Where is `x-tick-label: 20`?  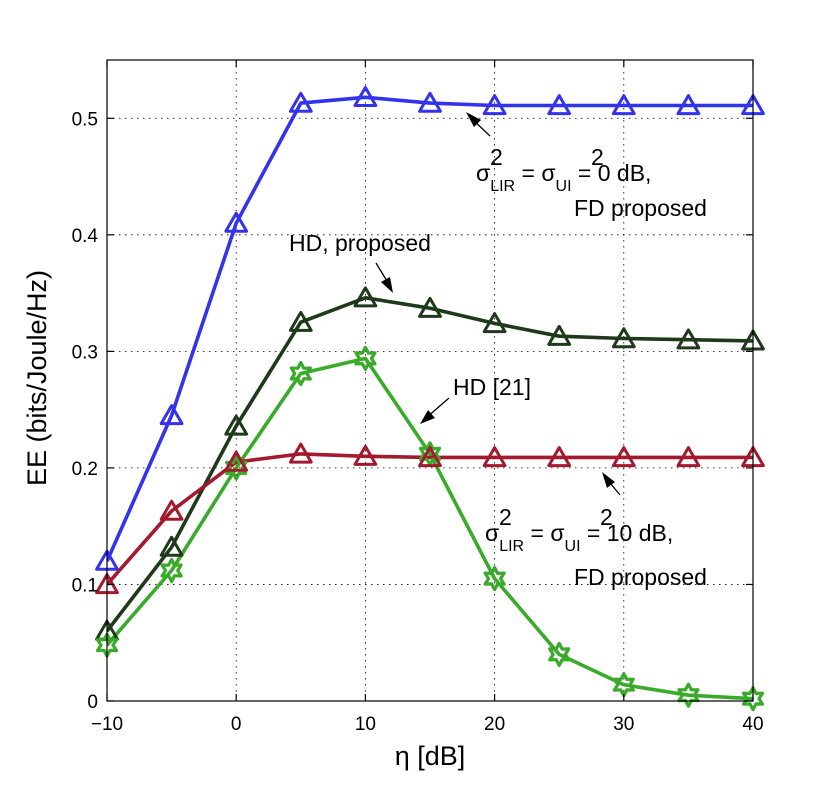
x-tick-label: 20 is located at coordinates (494, 724).